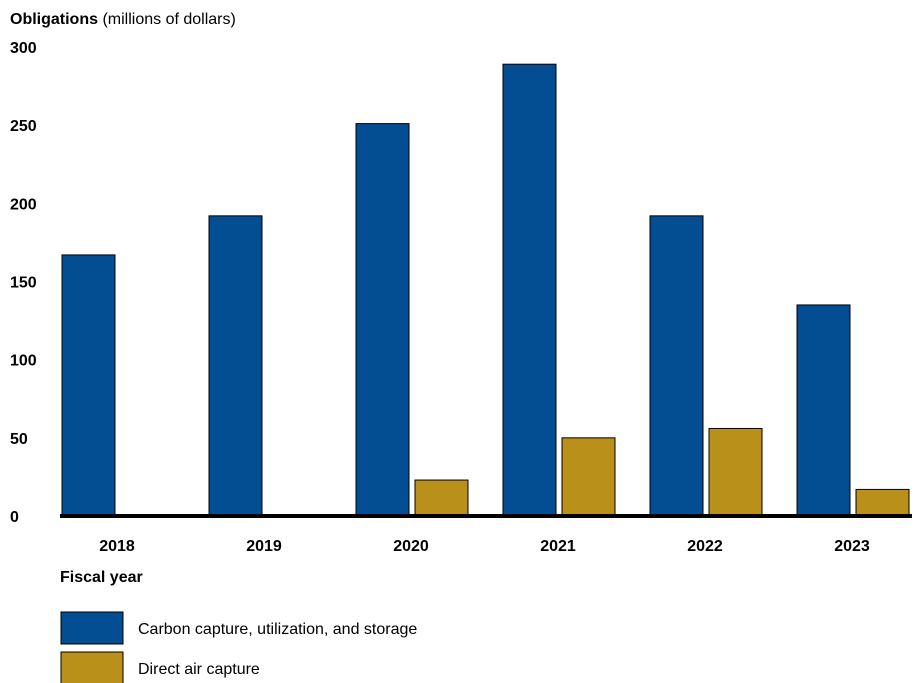  What do you see at coordinates (23, 48) in the screenshot?
I see `y-tick-label: 300` at bounding box center [23, 48].